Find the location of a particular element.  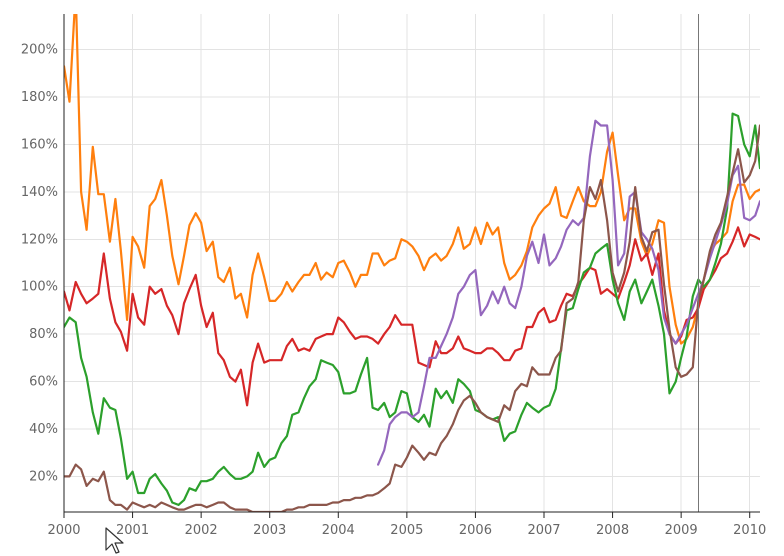

x-tick-label: 2000 is located at coordinates (63, 530).